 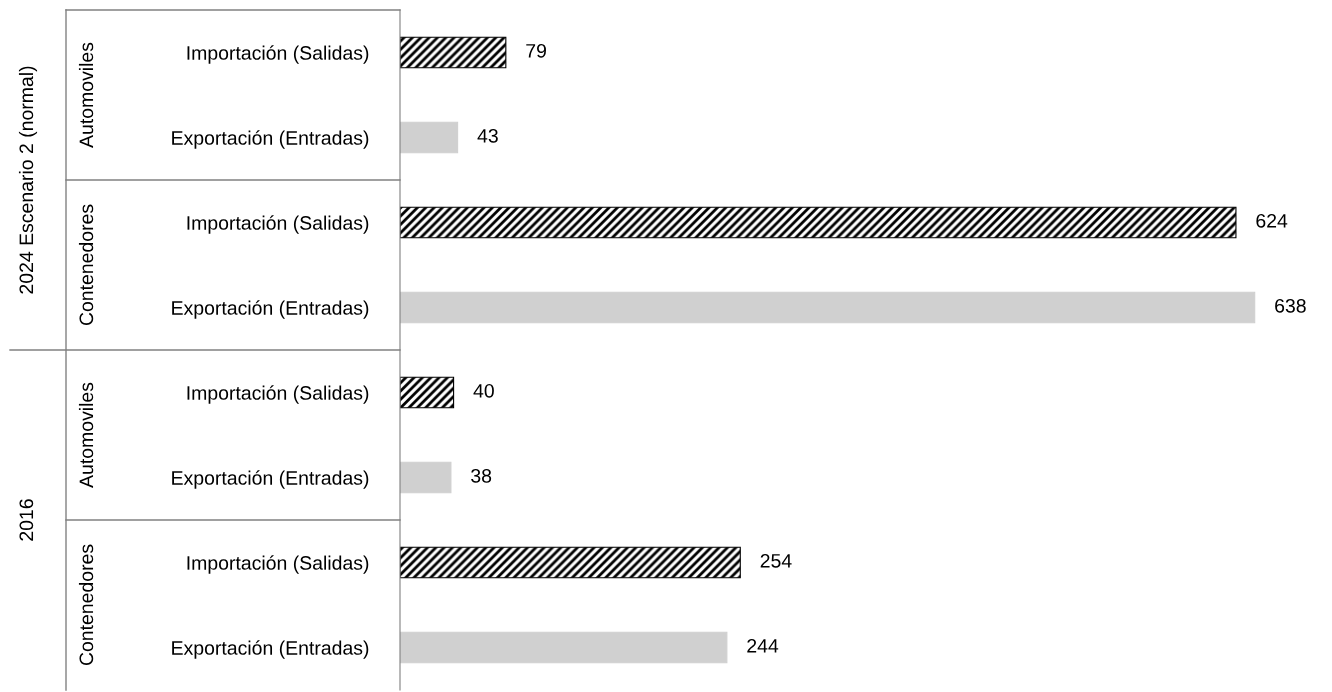 I want to click on data-label: 638, so click(x=1290, y=305).